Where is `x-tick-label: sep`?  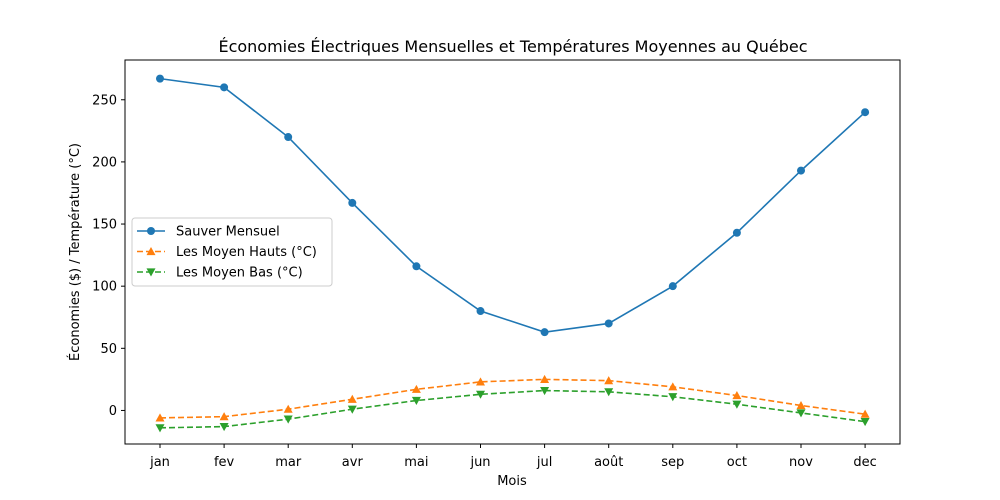 x-tick-label: sep is located at coordinates (672, 462).